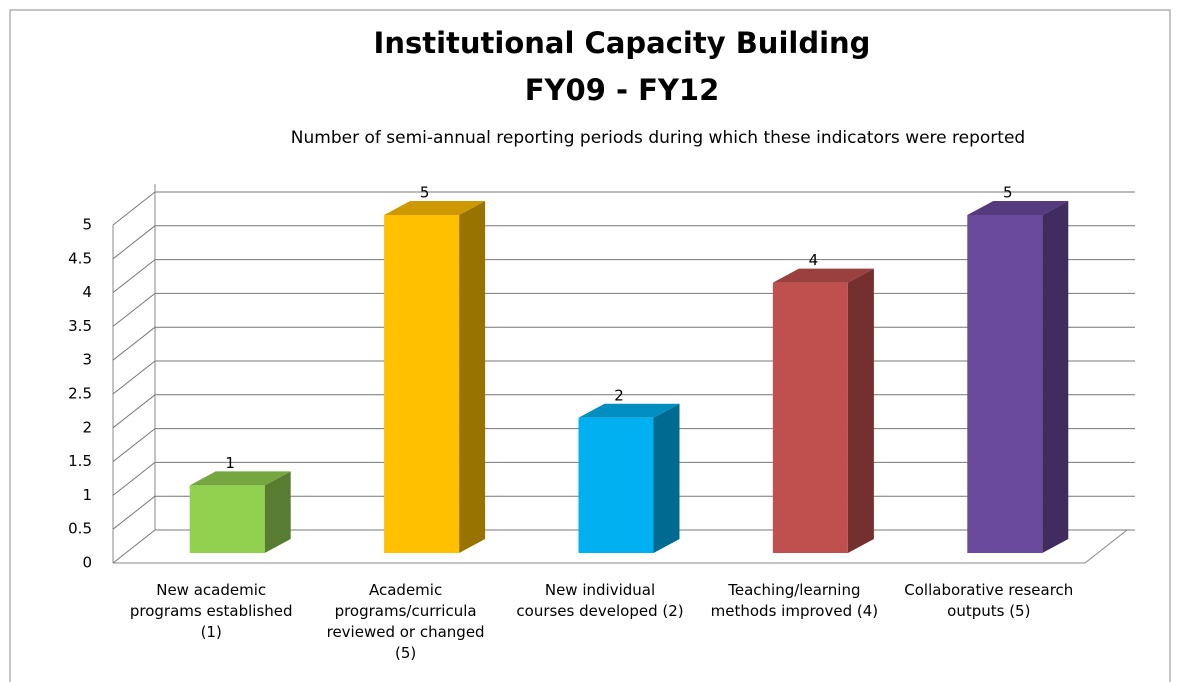  Describe the element at coordinates (989, 600) in the screenshot. I see `x-tick-label: Collaborative research outputs (5)` at that location.